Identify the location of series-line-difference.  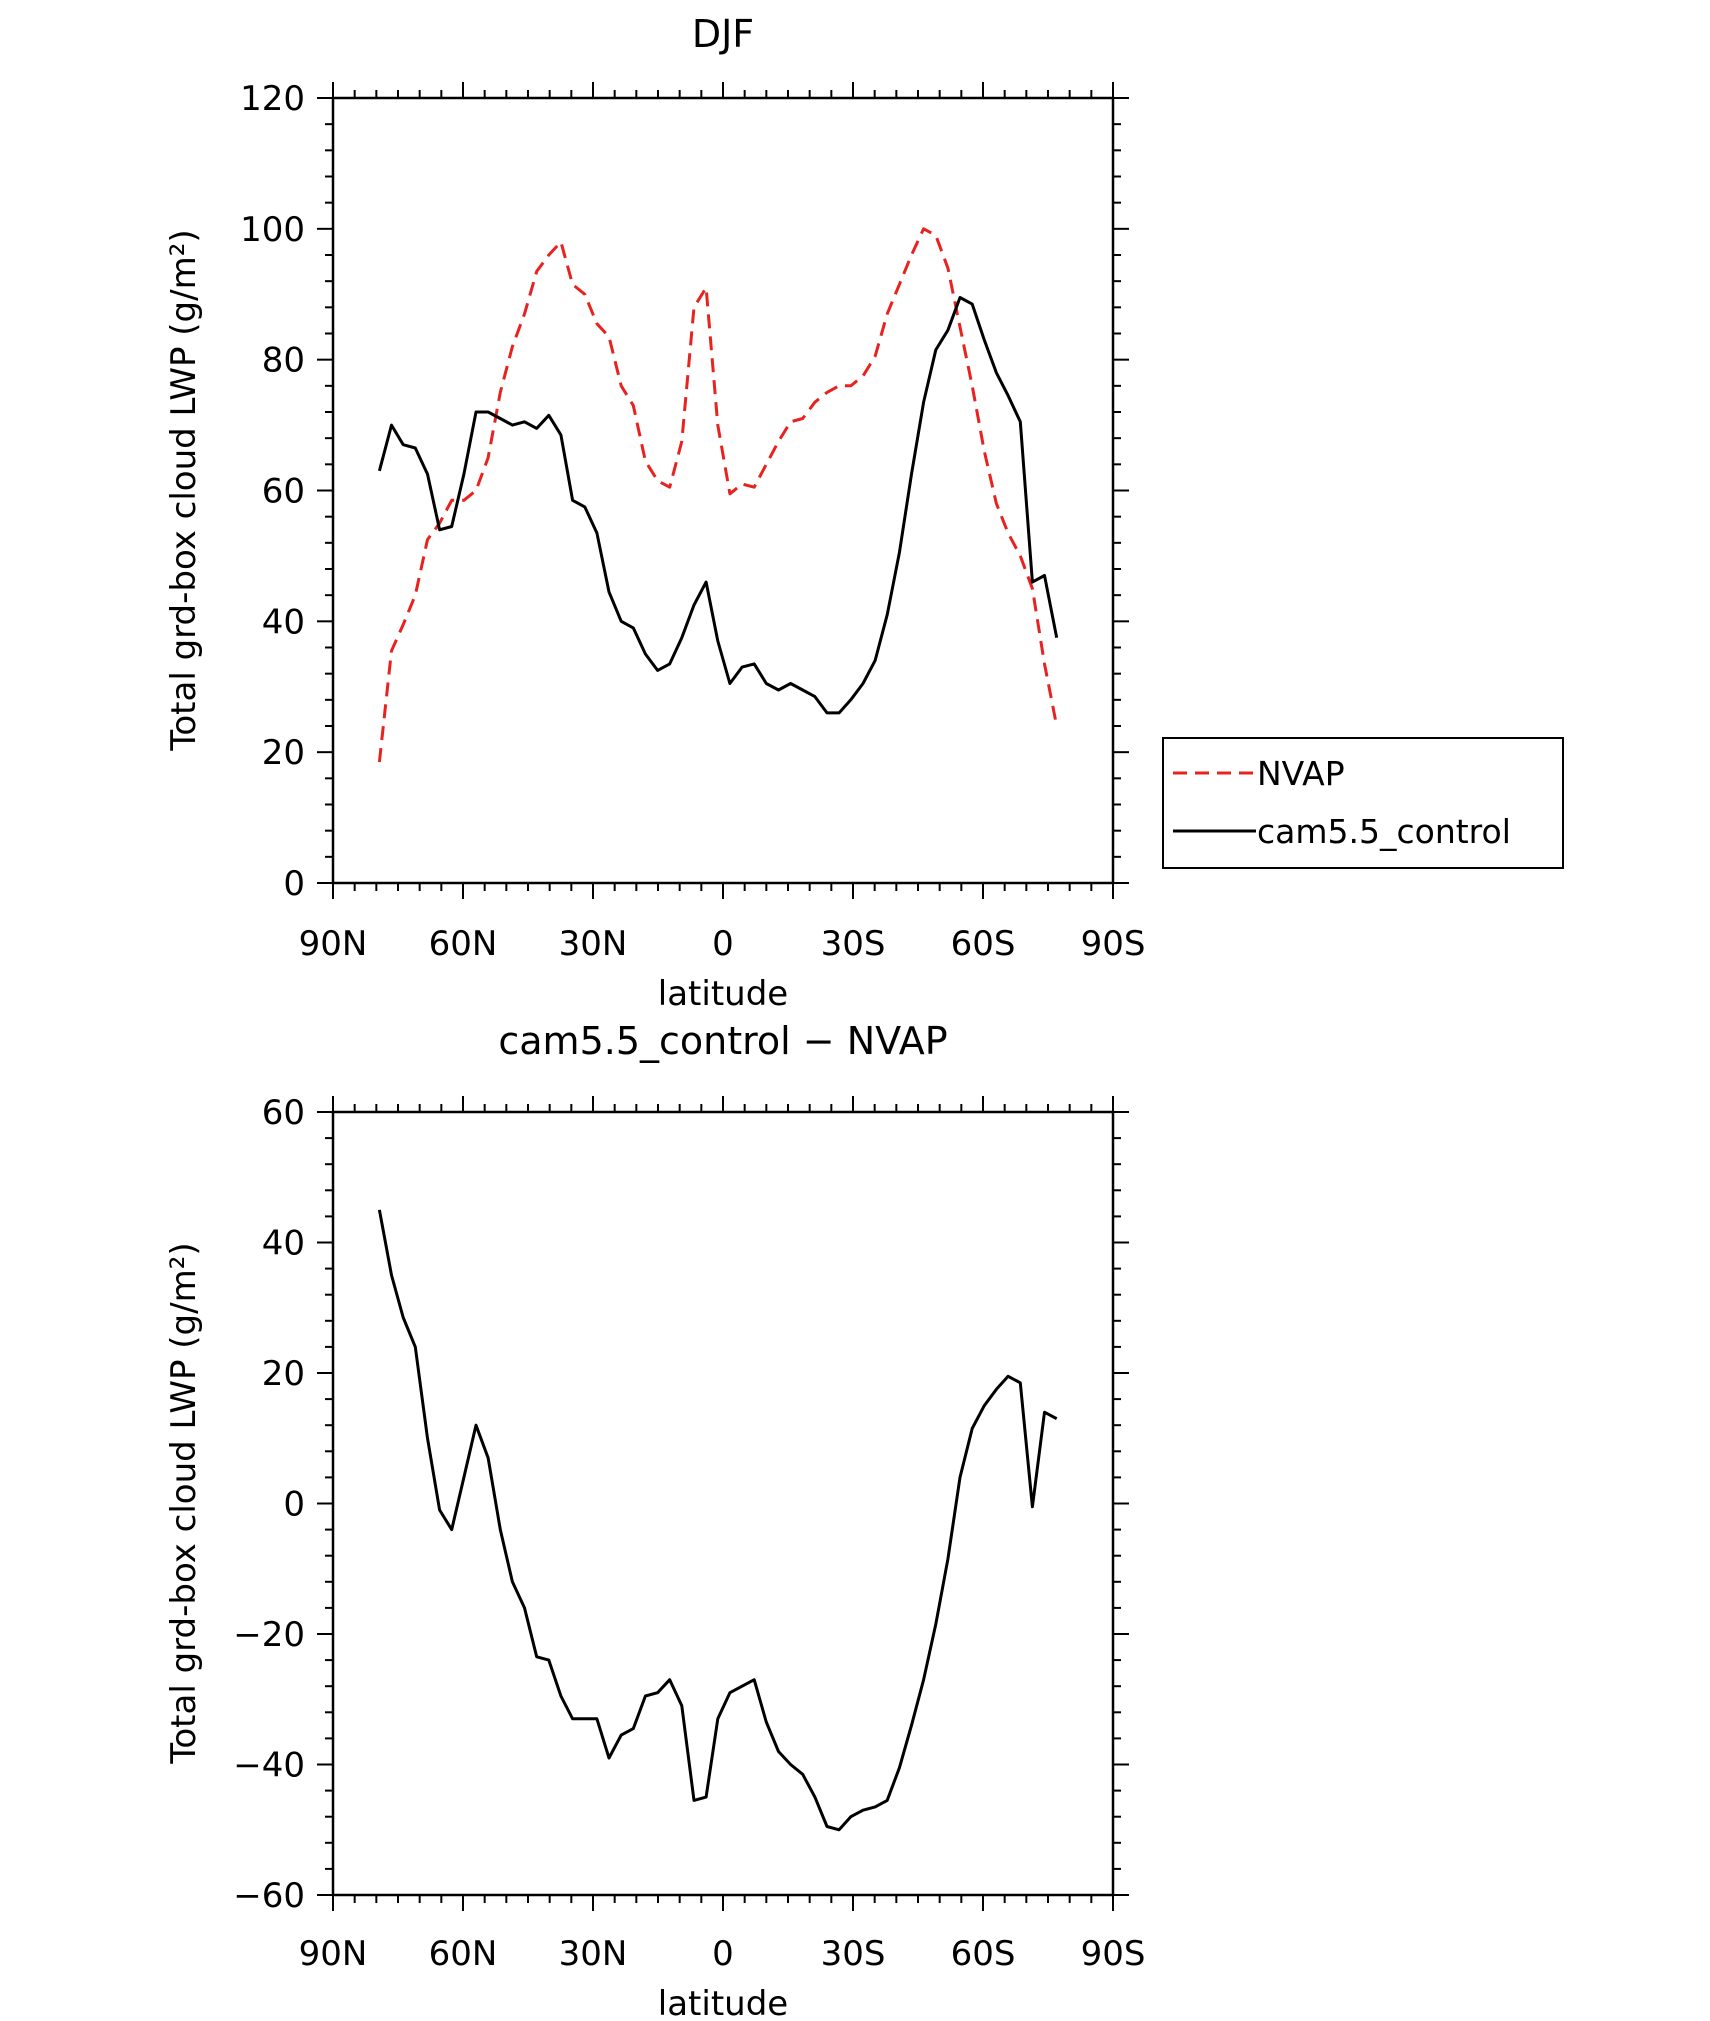
(717, 1520).